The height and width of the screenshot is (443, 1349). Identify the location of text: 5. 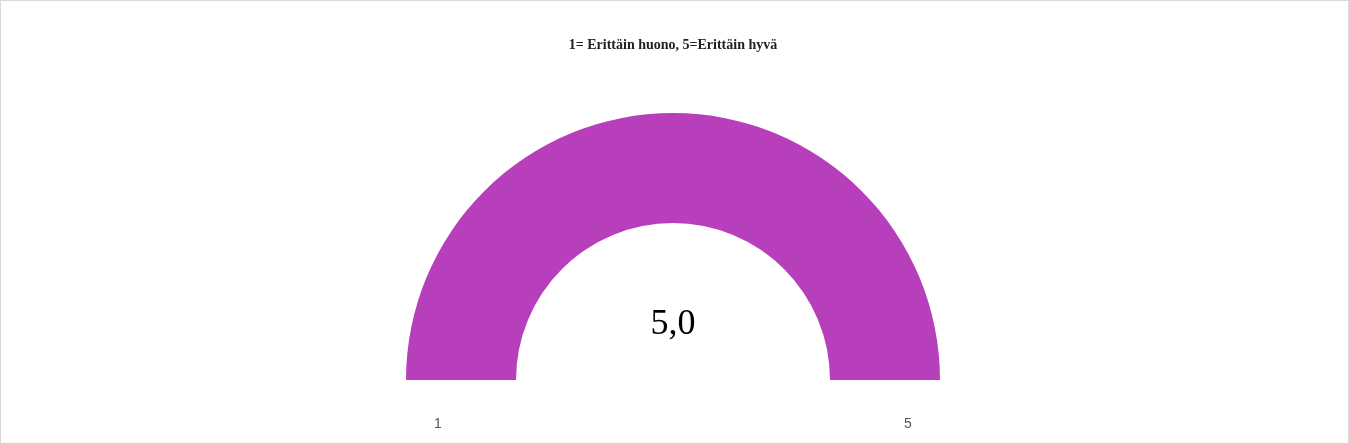
(908, 423).